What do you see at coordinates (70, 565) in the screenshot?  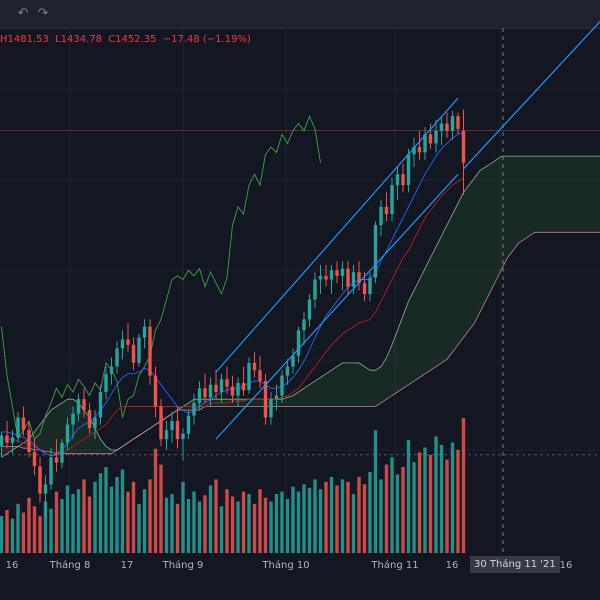 I see `x-tick-label: Tháng 8` at bounding box center [70, 565].